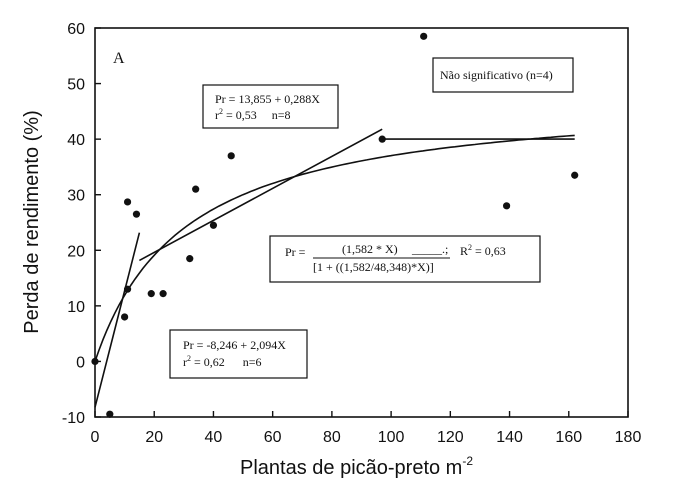 This screenshot has width=674, height=485. What do you see at coordinates (450, 437) in the screenshot?
I see `x-tick-label-6: 120` at bounding box center [450, 437].